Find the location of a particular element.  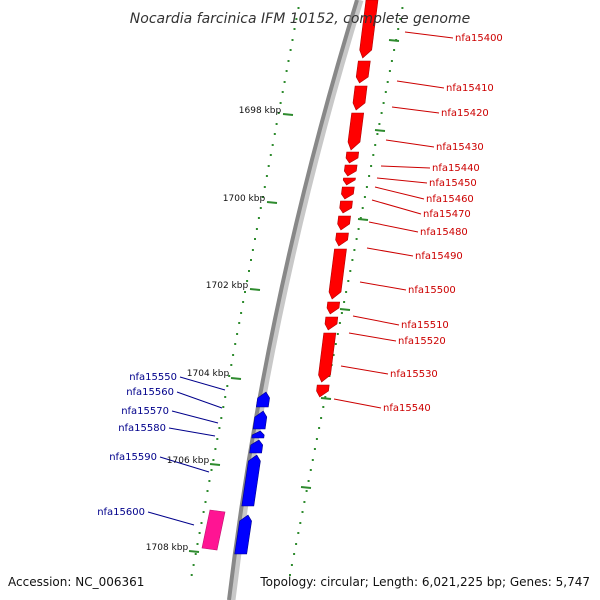

forward-gene-label: nfa15450 is located at coordinates (453, 183).